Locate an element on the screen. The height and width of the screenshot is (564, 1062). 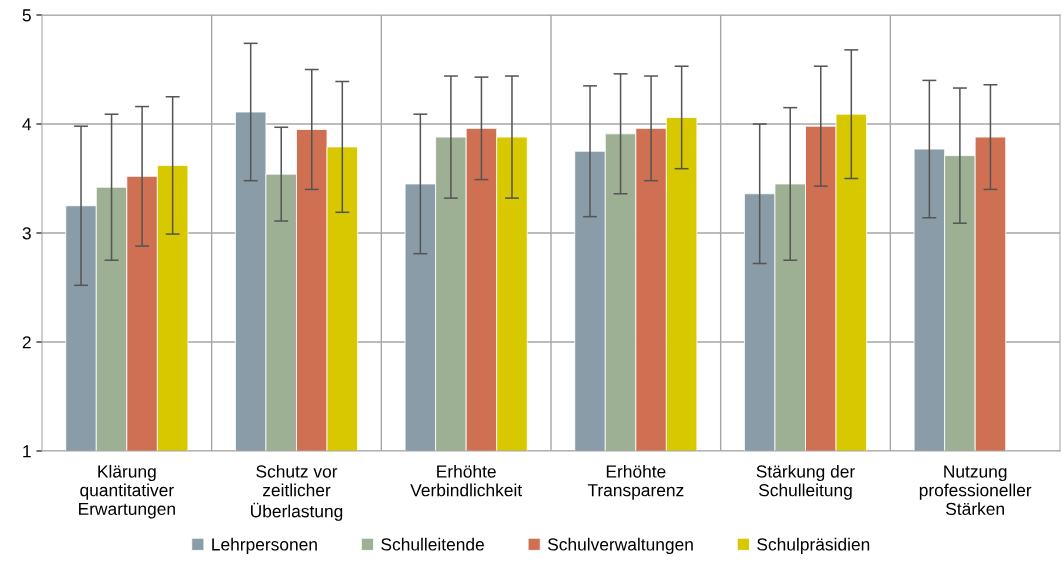
y-tick-label: 1 is located at coordinates (27, 451).